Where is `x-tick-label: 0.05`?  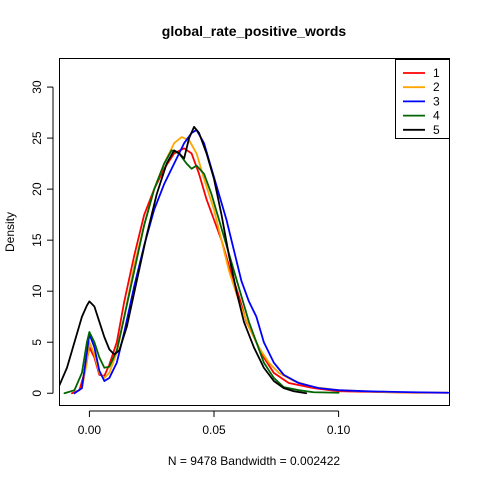
x-tick-label: 0.05 is located at coordinates (214, 430).